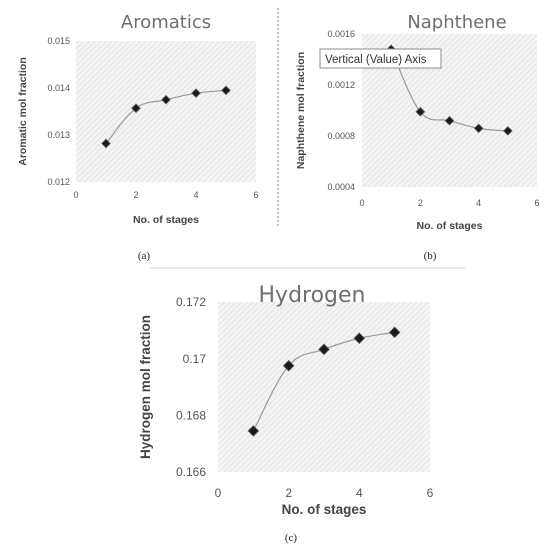  I want to click on y-tick-label: 0.0012, so click(341, 85).